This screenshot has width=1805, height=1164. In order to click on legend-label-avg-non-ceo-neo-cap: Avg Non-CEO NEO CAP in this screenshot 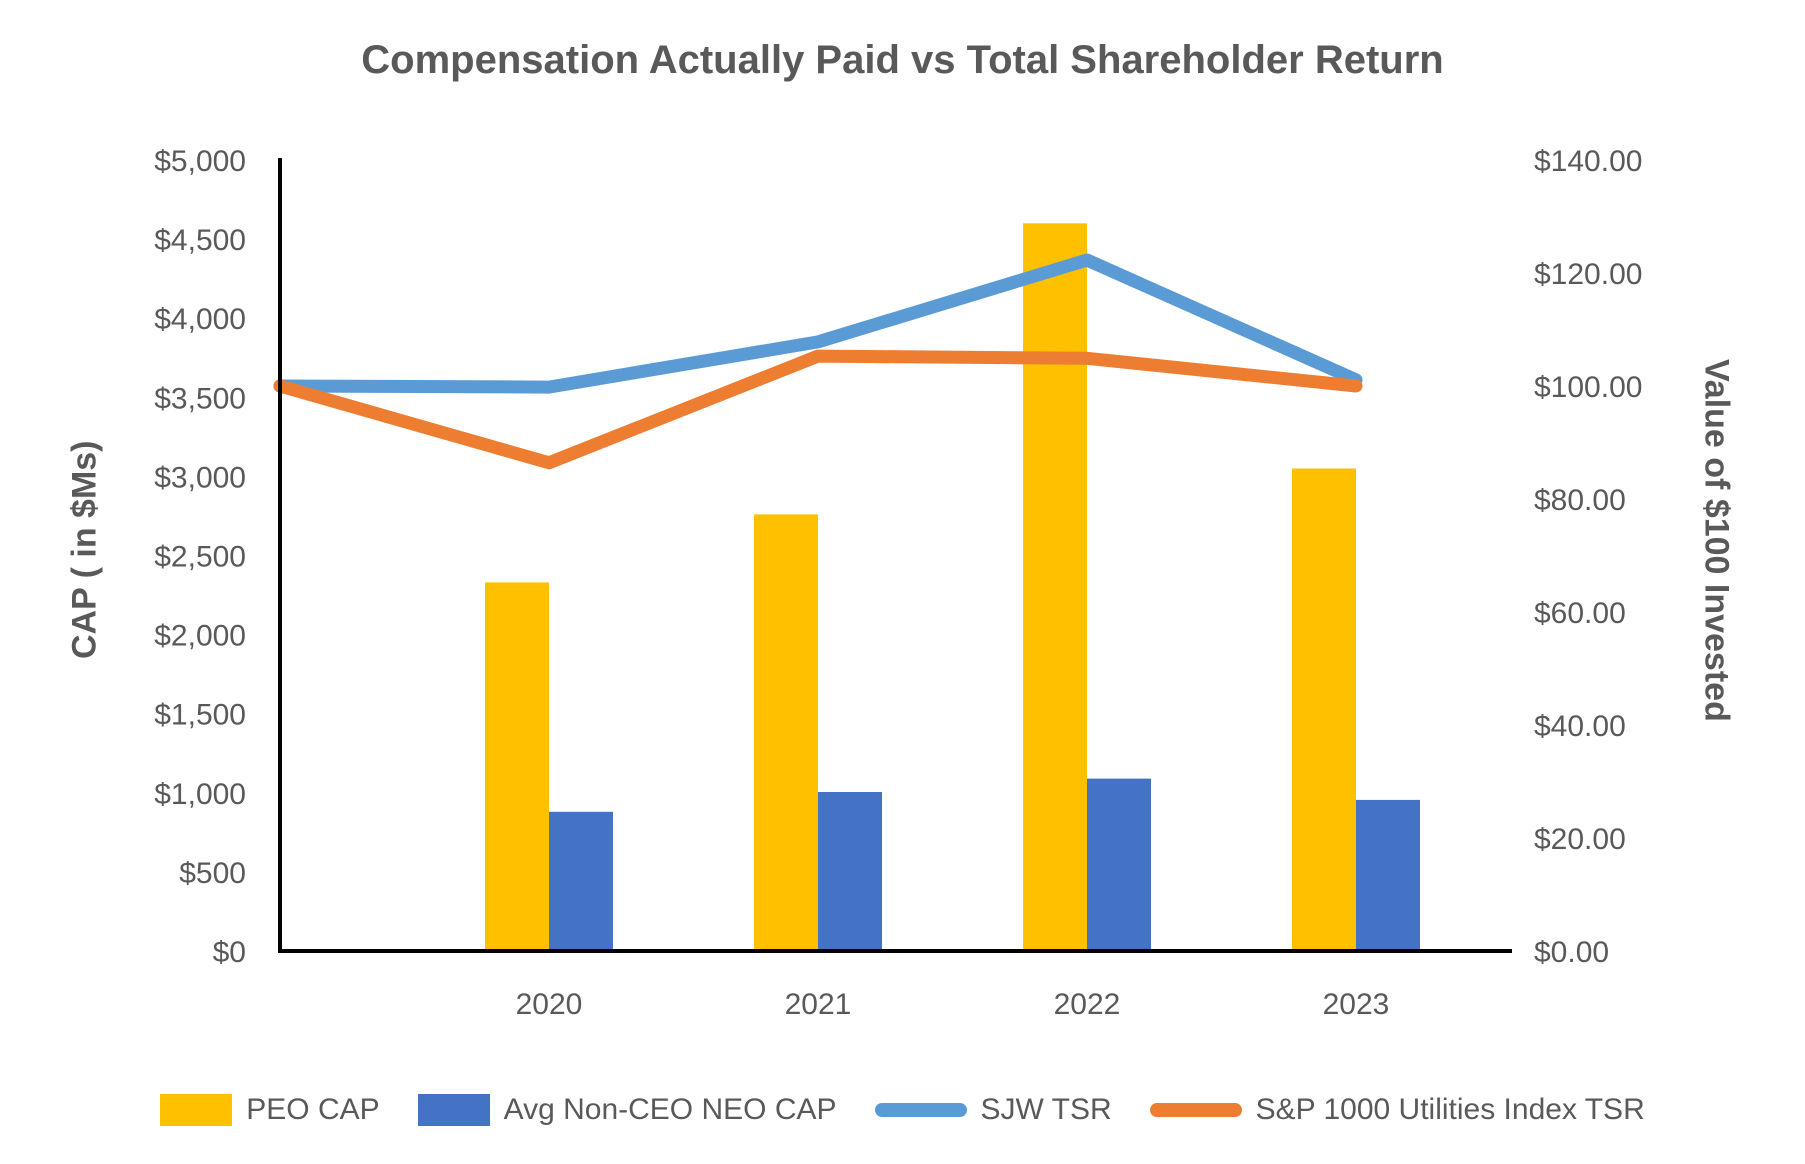, I will do `click(670, 1109)`.